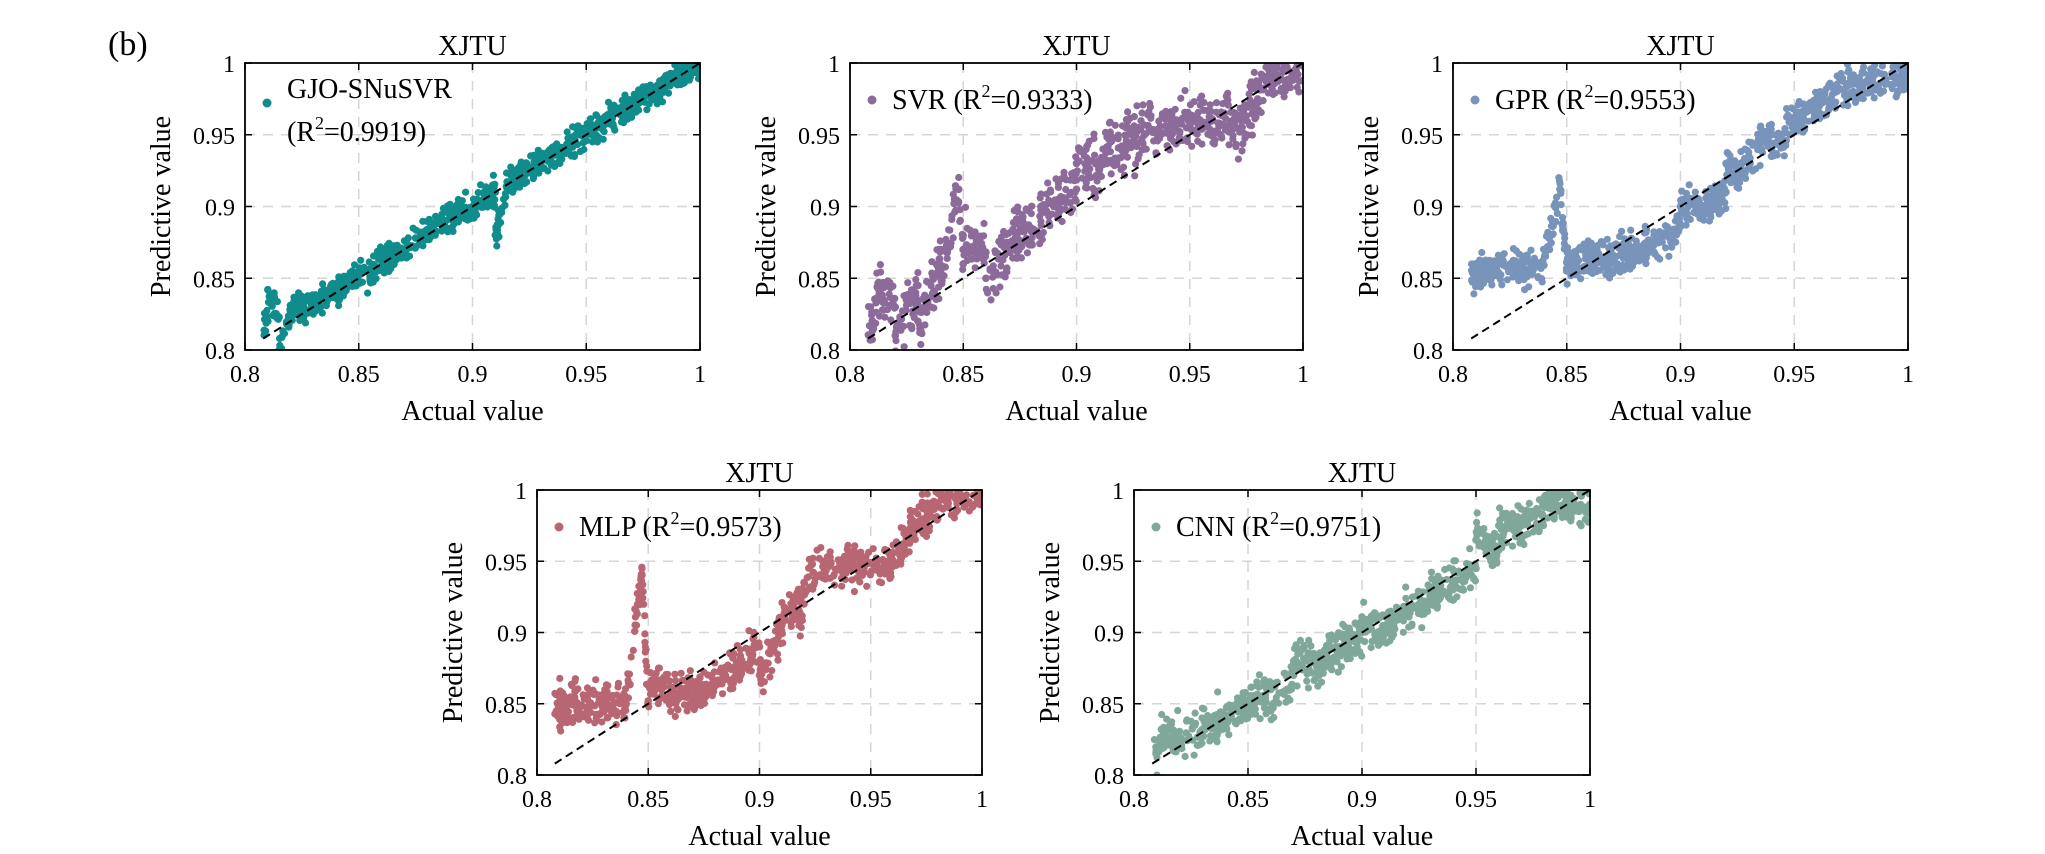  What do you see at coordinates (161, 206) in the screenshot?
I see `y-axis-label: Predictive value` at bounding box center [161, 206].